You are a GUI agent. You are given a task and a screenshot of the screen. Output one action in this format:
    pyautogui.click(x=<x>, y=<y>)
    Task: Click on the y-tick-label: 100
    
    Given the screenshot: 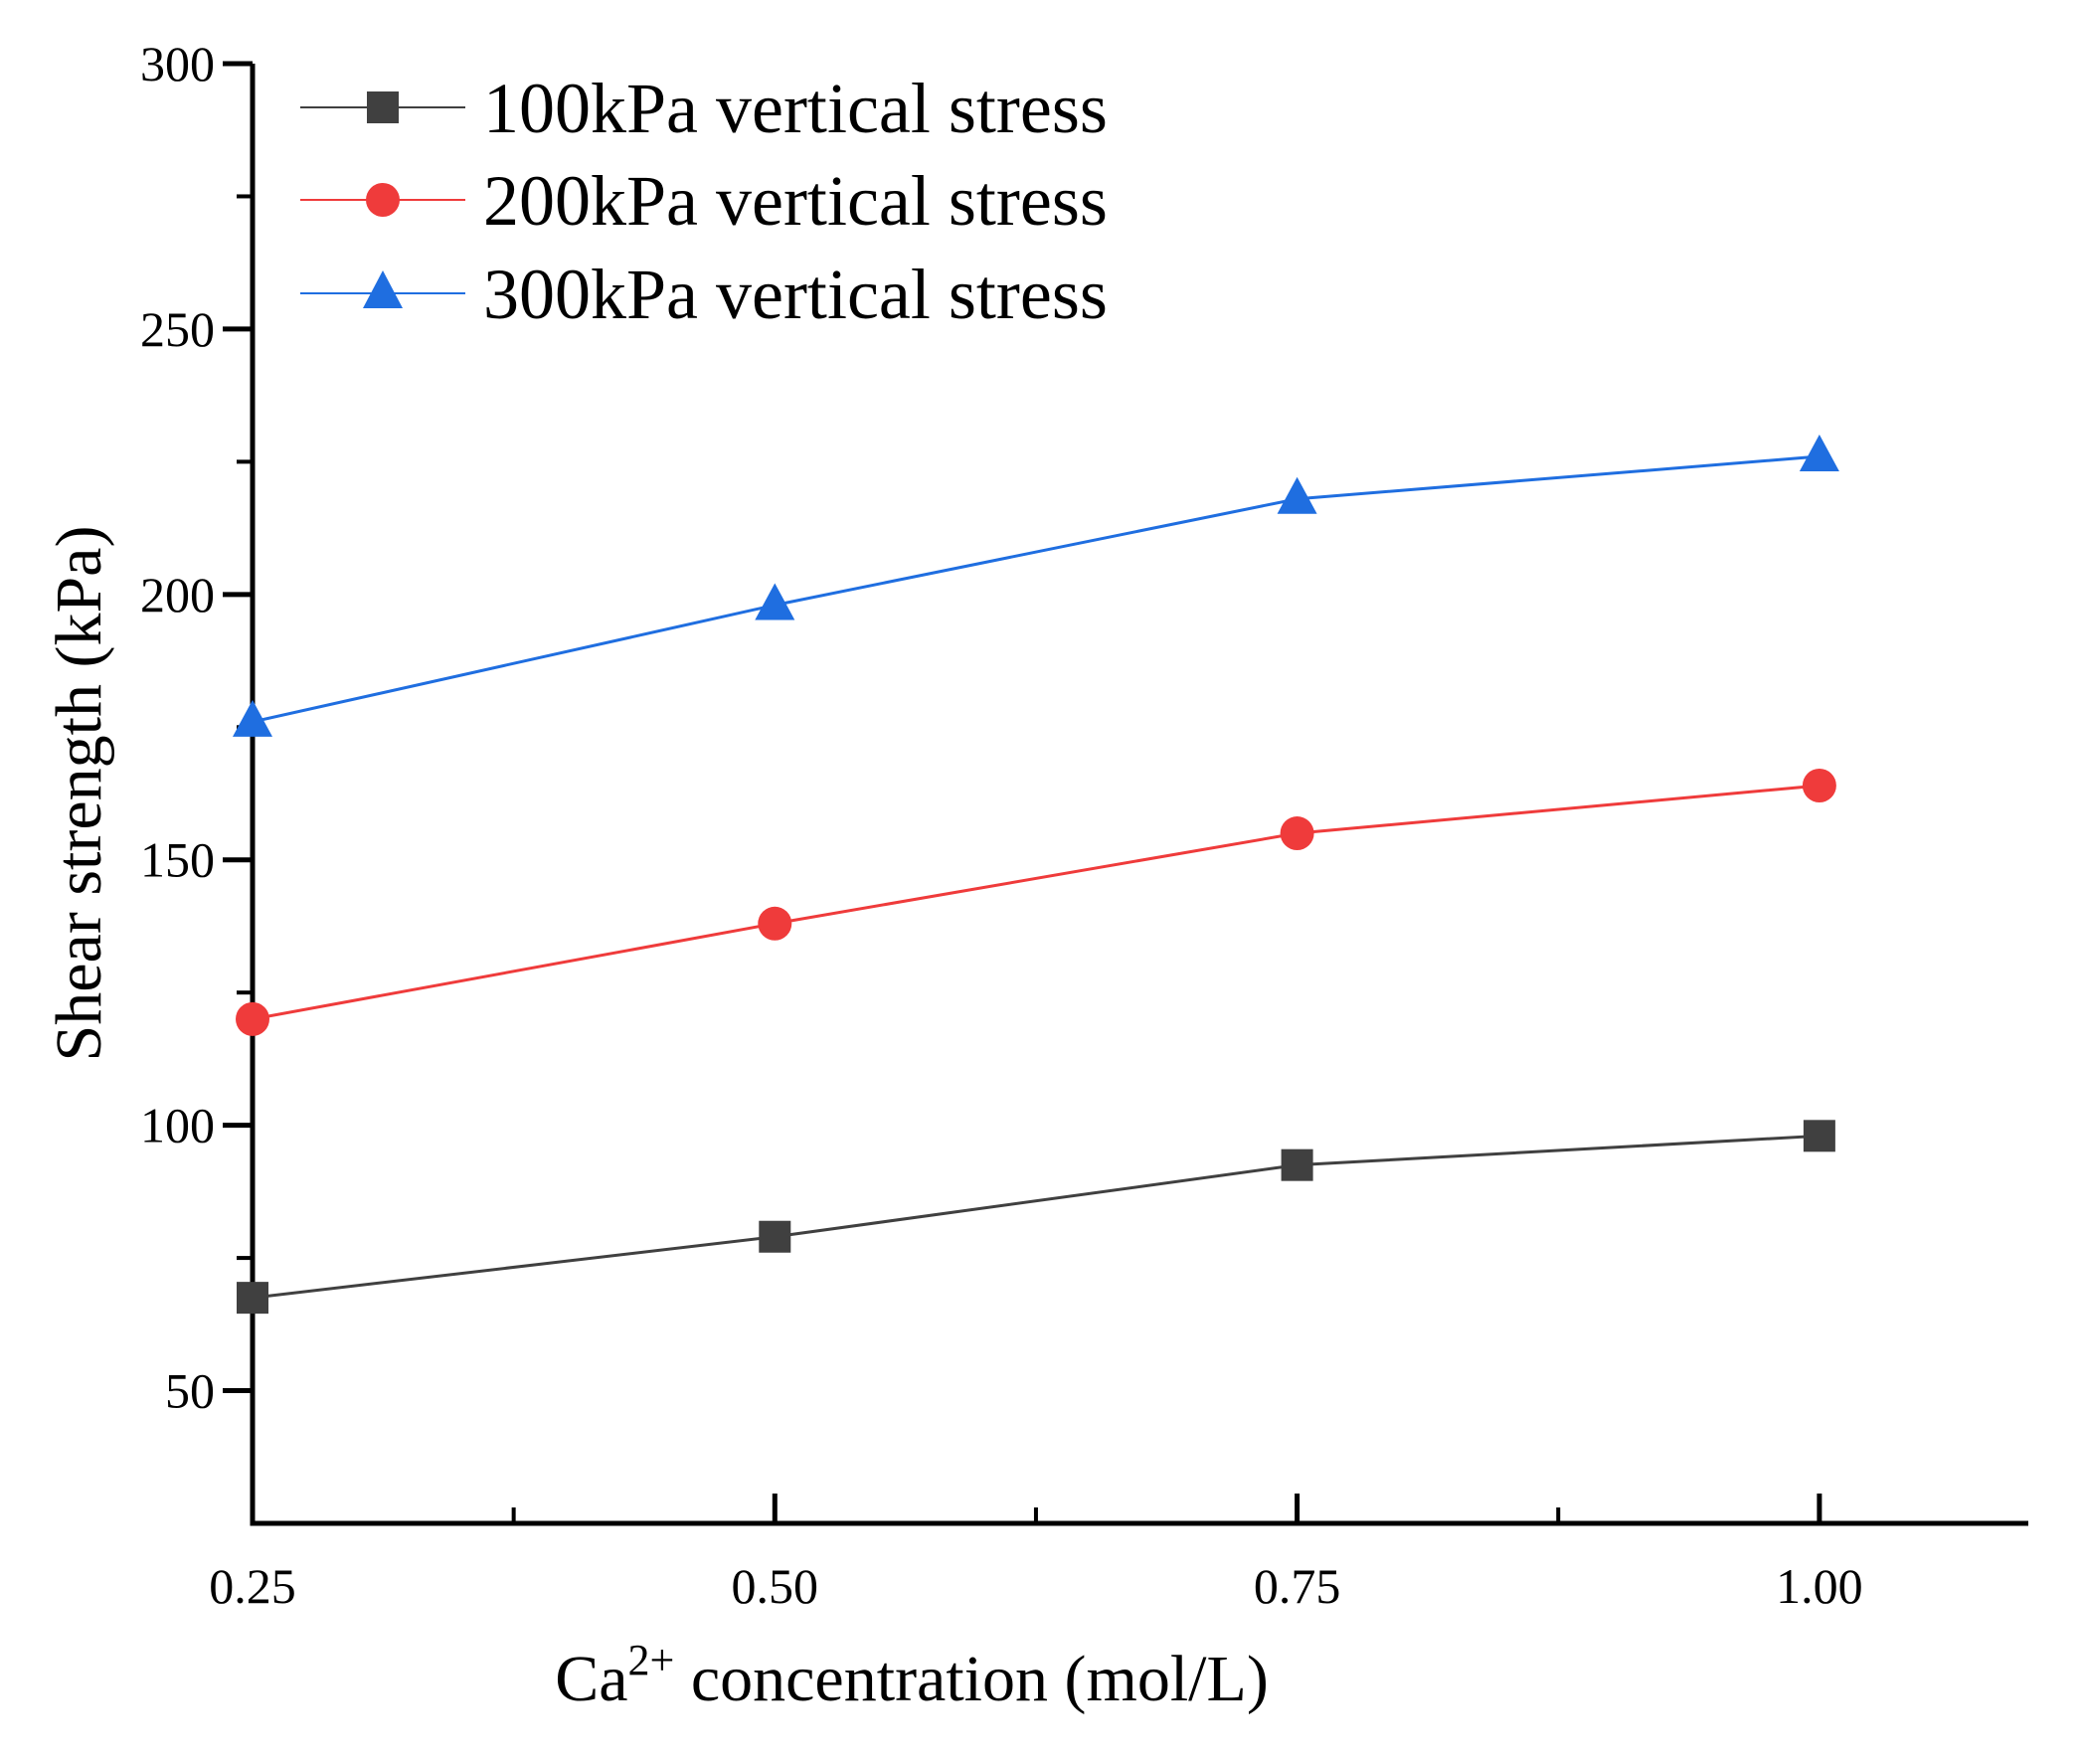 What is the action you would take?
    pyautogui.click(x=177, y=1125)
    